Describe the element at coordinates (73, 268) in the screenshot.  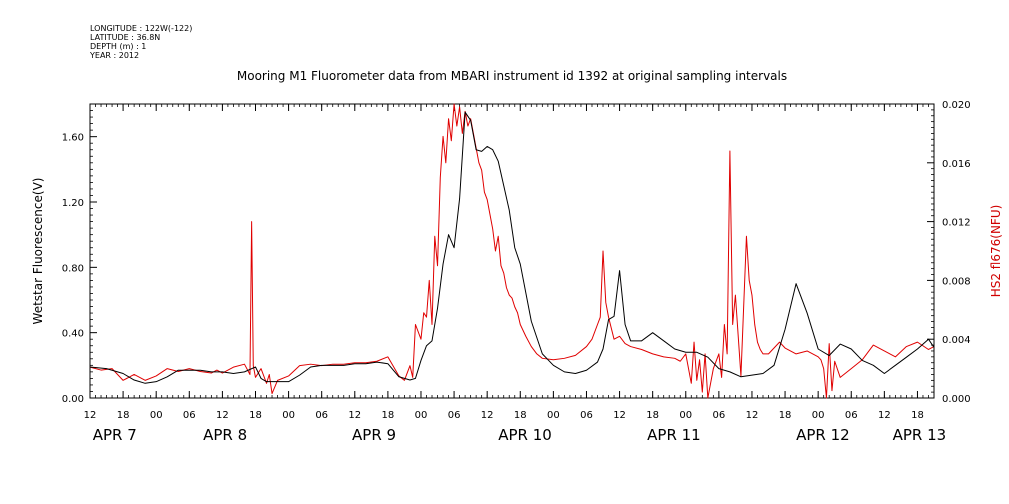
I see `y-left-tick-label: 0.80` at that location.